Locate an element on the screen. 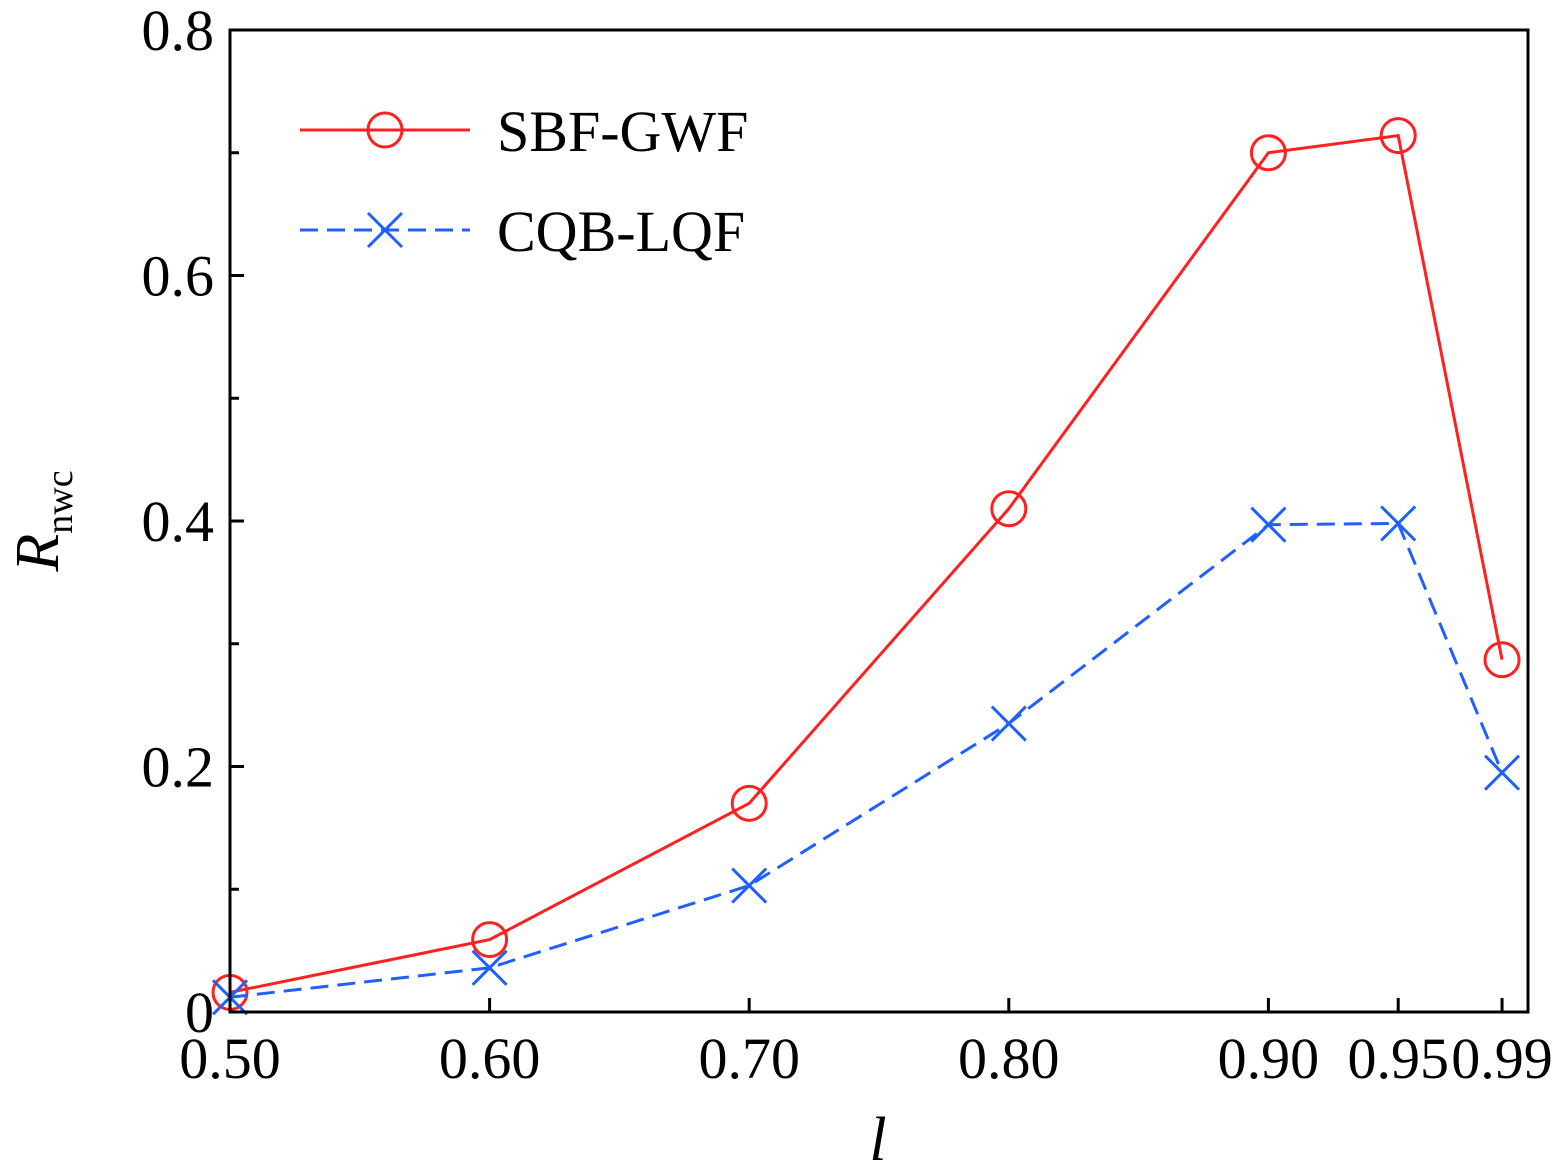 This screenshot has height=1176, width=1567. y-axis-label: Rnwc is located at coordinates (42, 521).